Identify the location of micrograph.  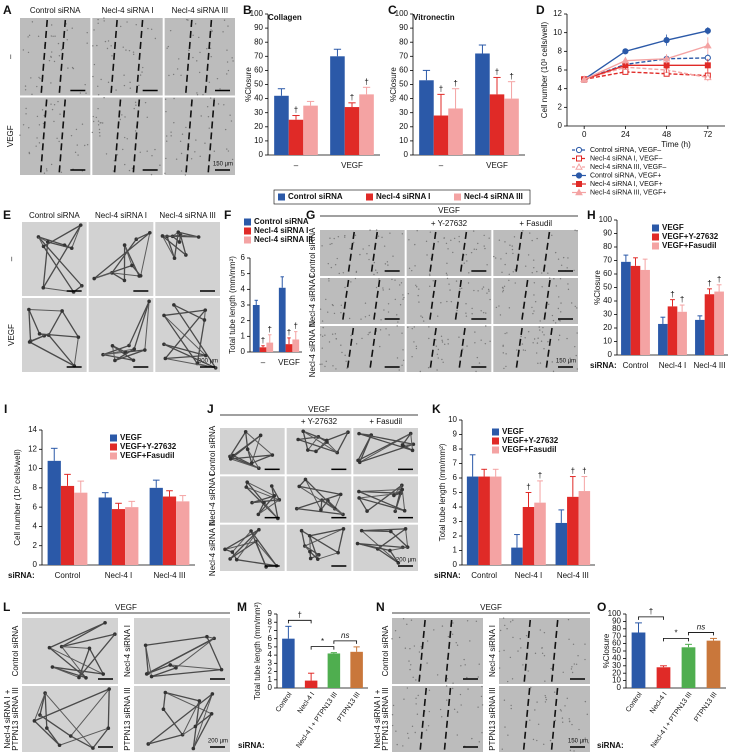
(535, 253).